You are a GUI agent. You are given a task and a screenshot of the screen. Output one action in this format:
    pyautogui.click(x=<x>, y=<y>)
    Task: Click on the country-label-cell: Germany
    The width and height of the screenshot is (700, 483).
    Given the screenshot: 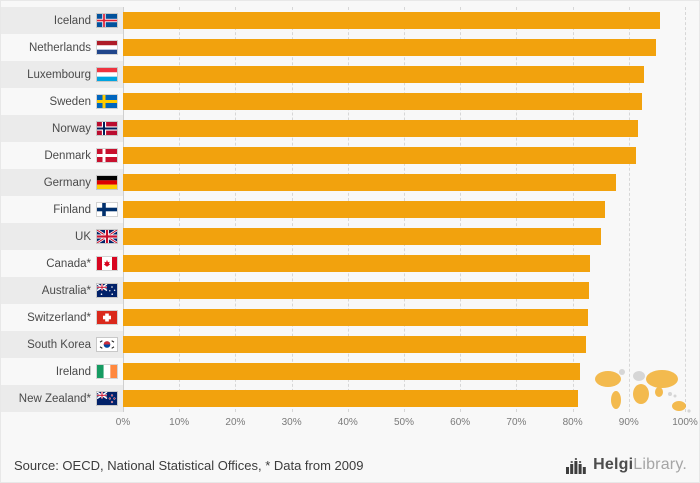 What is the action you would take?
    pyautogui.click(x=62, y=182)
    